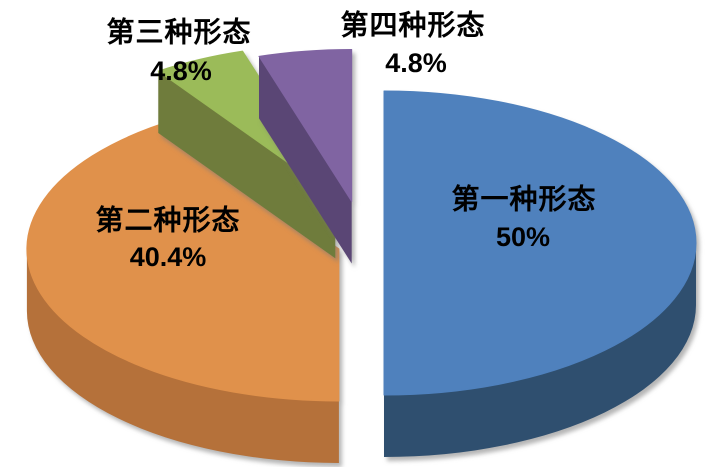 The height and width of the screenshot is (467, 709). I want to click on slice-1-value-label: 50%, so click(523, 237).